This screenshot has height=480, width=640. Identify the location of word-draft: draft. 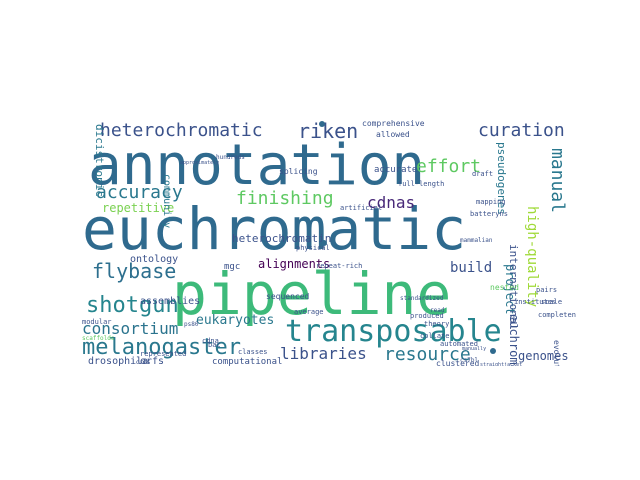
(482, 174).